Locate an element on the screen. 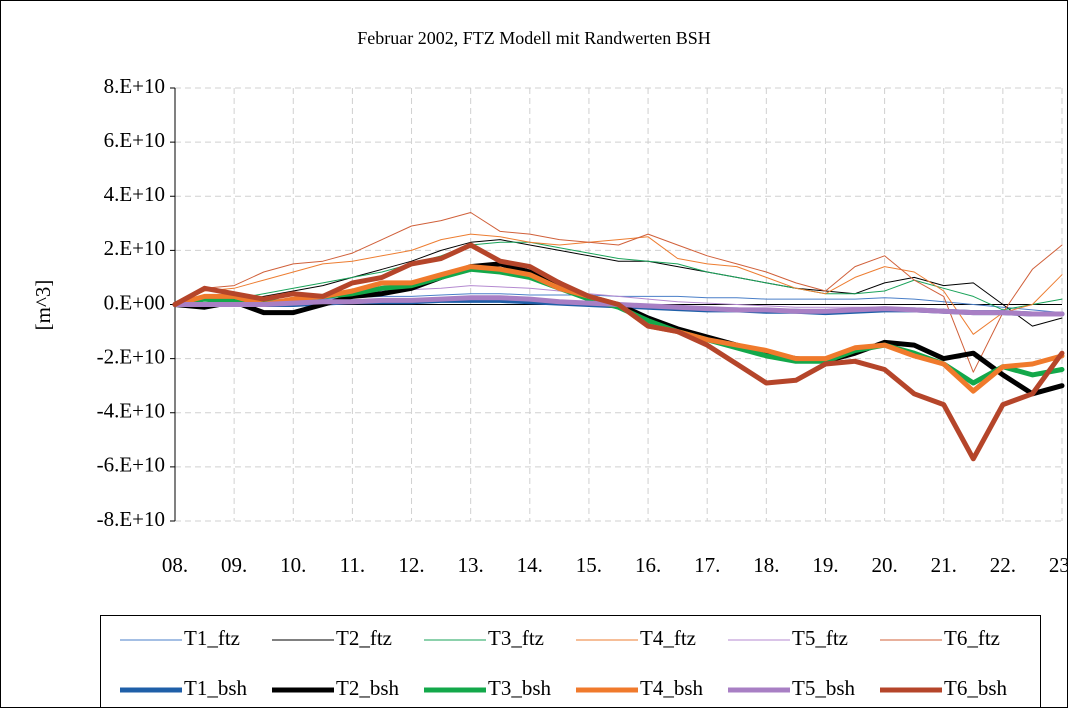  y-tick-label: 4.E+10 is located at coordinates (134, 194).